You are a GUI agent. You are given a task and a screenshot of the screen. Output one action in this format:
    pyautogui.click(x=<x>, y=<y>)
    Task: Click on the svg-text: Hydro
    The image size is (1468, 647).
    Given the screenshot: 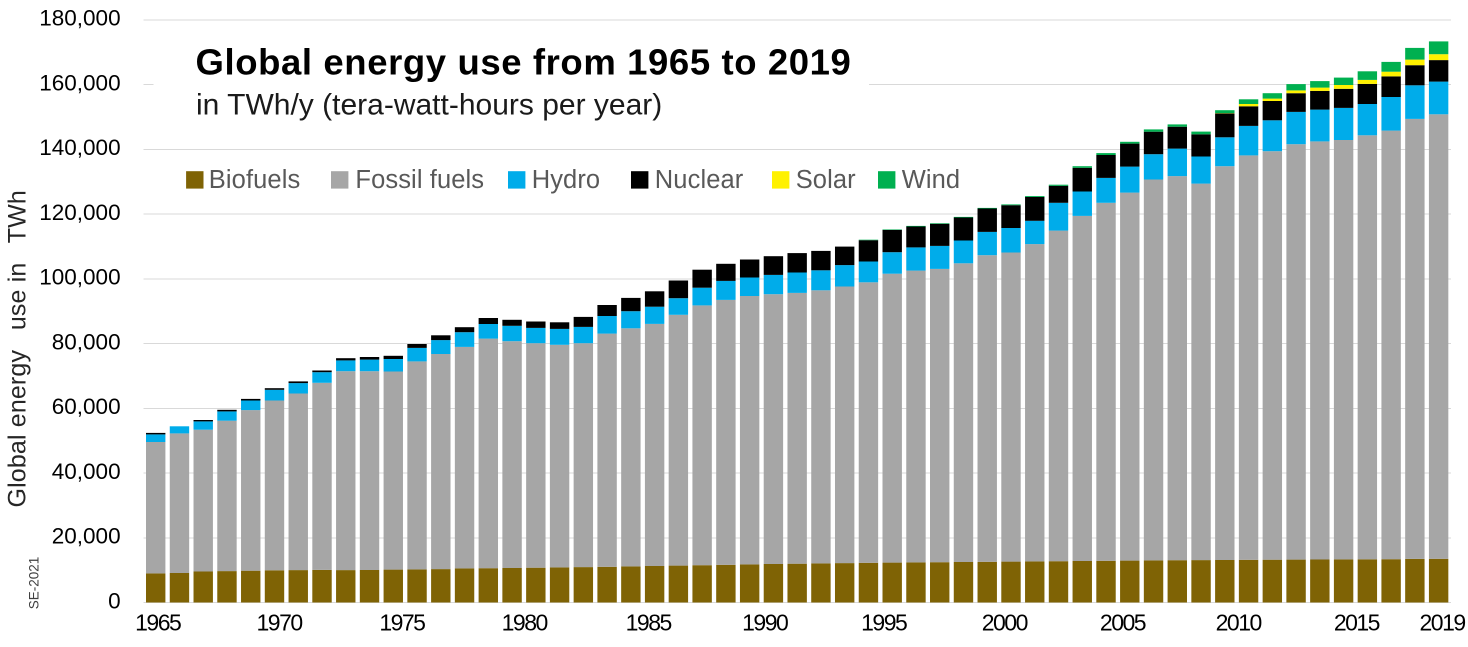 What is the action you would take?
    pyautogui.click(x=566, y=180)
    